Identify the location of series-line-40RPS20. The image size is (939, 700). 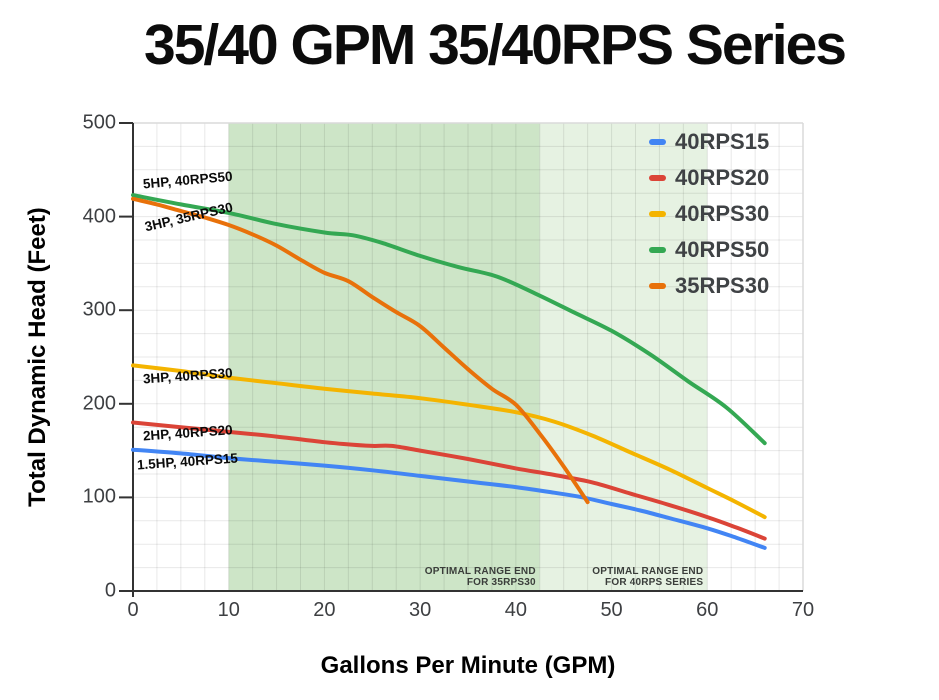
(449, 480).